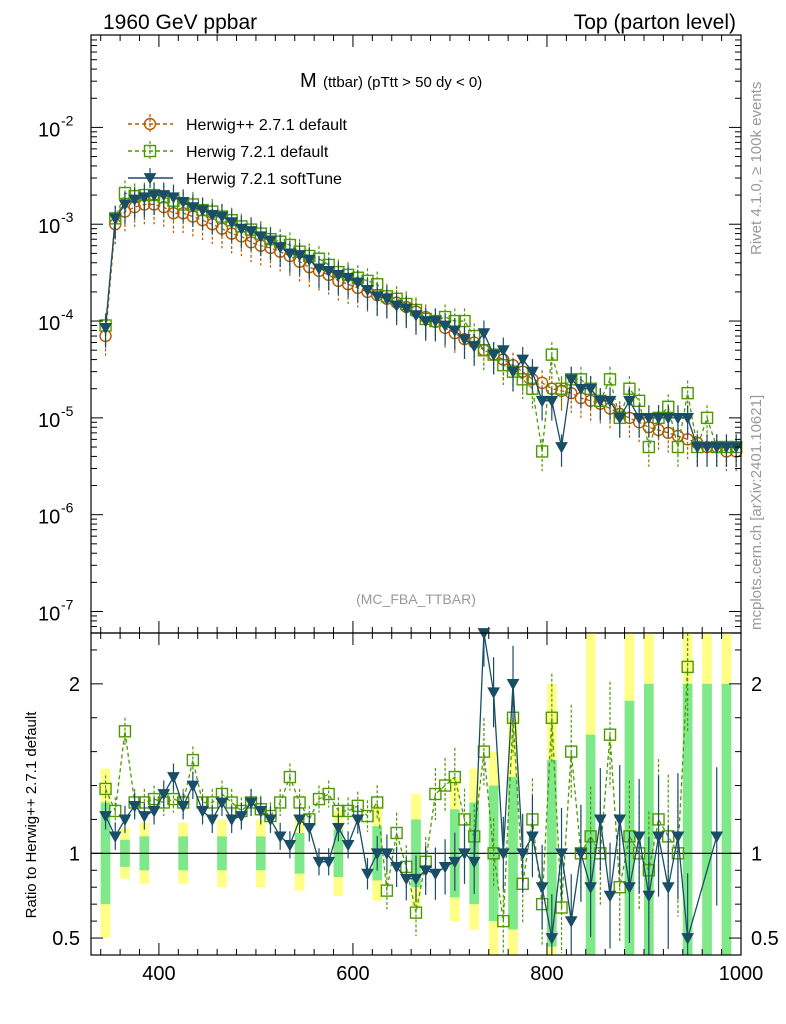 The image size is (786, 1024). Describe the element at coordinates (67, 314) in the screenshot. I see `y-tick-label-exponent: -4` at that location.